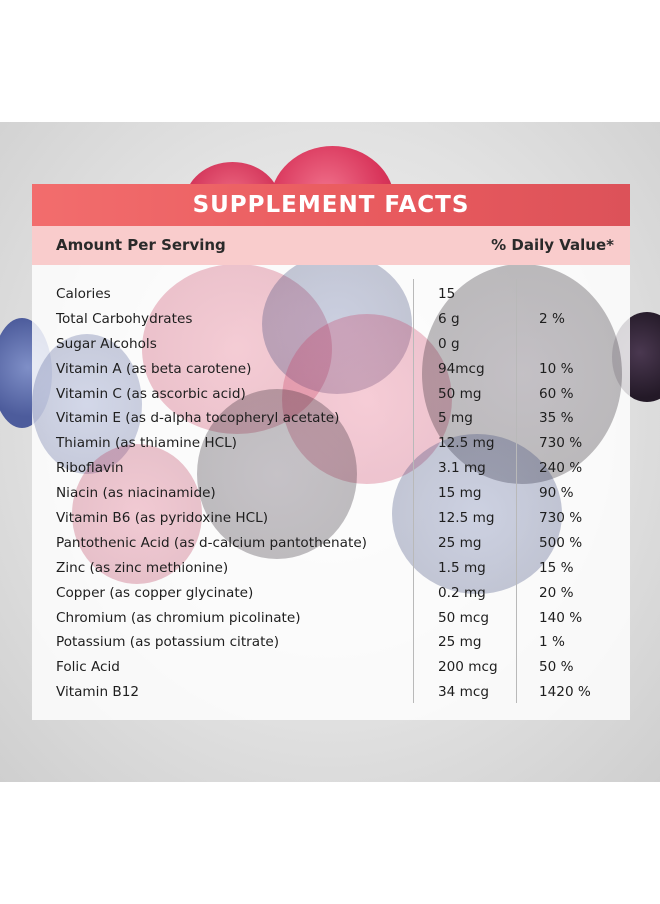 This screenshot has width=660, height=904. What do you see at coordinates (331, 468) in the screenshot?
I see `nutrient-row: Riboflavin 3.1 mg 240 %` at bounding box center [331, 468].